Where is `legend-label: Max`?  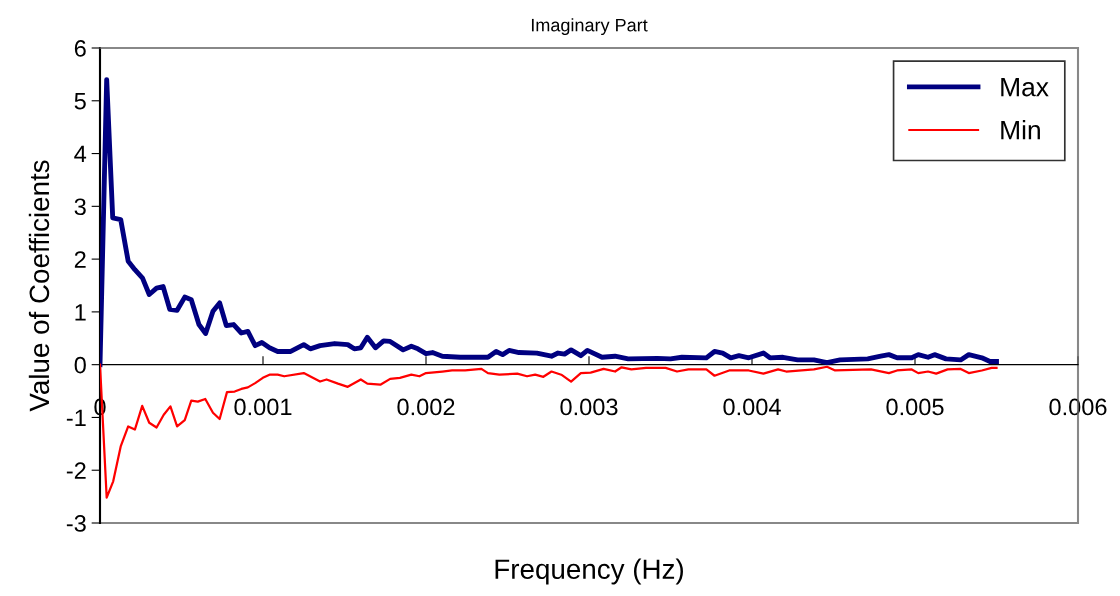 legend-label: Max is located at coordinates (1025, 87).